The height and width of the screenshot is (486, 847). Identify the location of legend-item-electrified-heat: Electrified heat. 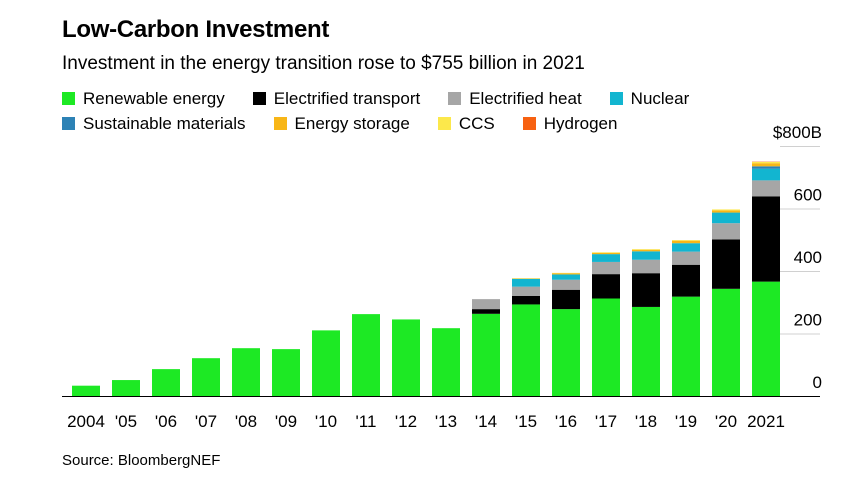
(515, 98).